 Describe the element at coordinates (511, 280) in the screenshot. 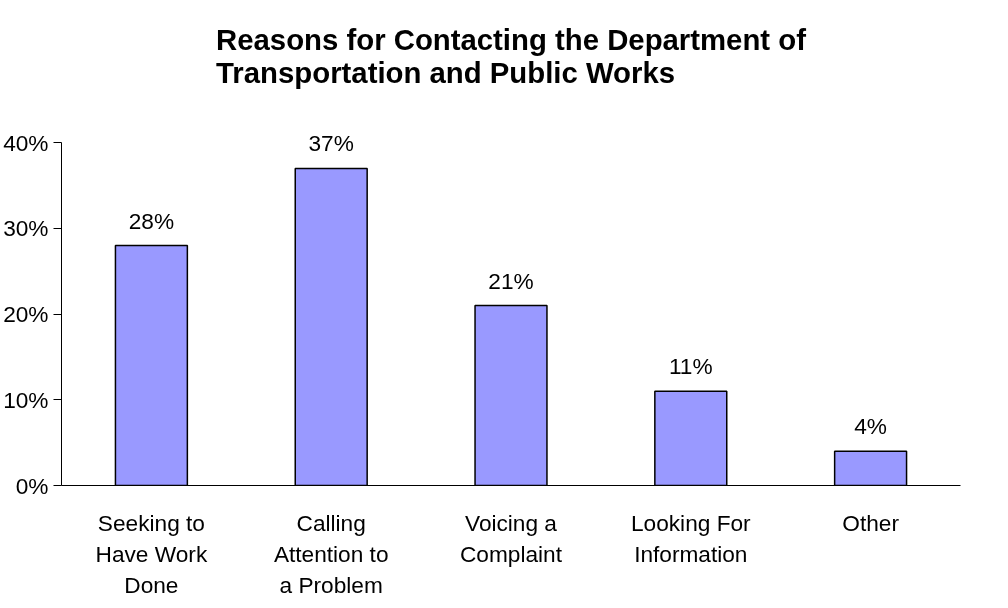

I see `data-label: 21%` at that location.